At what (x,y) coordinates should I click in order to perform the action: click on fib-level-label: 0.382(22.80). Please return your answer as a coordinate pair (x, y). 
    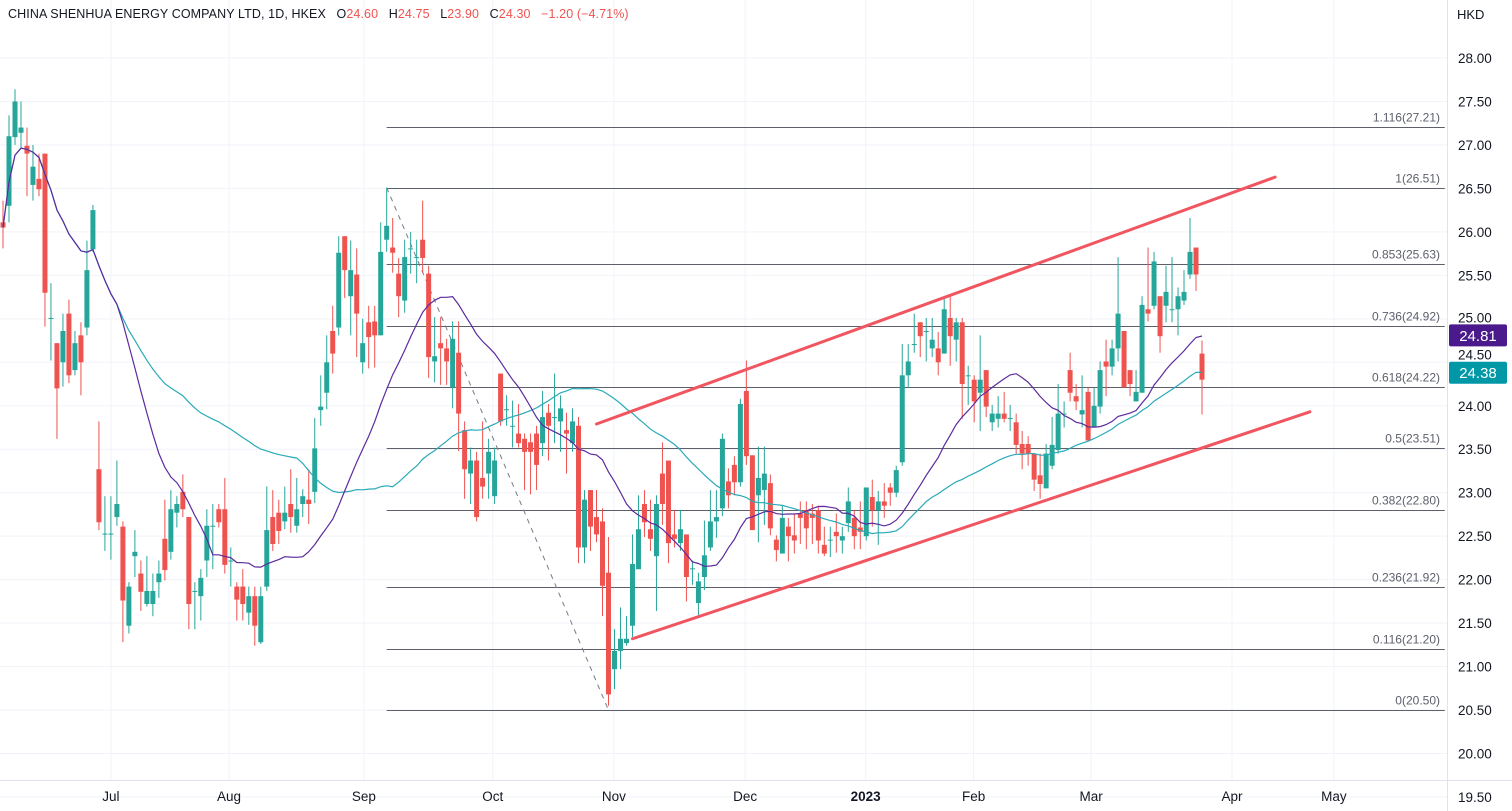
    Looking at the image, I should click on (1406, 501).